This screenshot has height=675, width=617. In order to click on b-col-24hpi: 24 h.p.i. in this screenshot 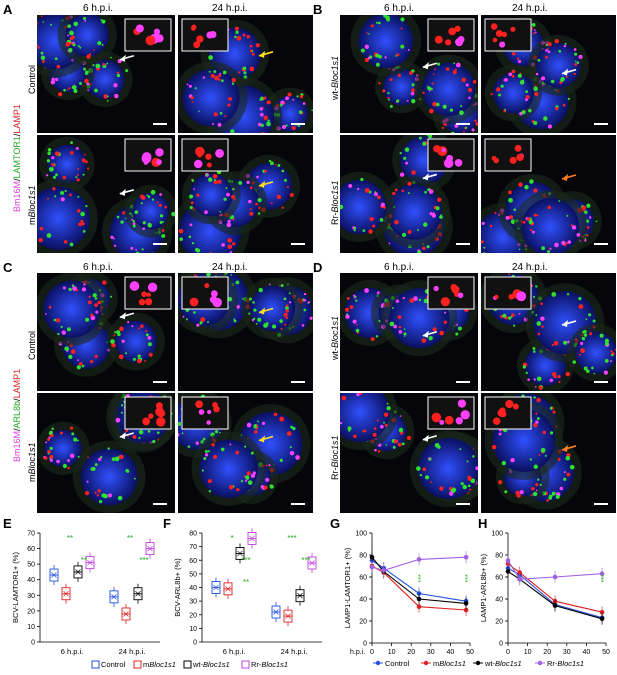, I will do `click(530, 8)`.